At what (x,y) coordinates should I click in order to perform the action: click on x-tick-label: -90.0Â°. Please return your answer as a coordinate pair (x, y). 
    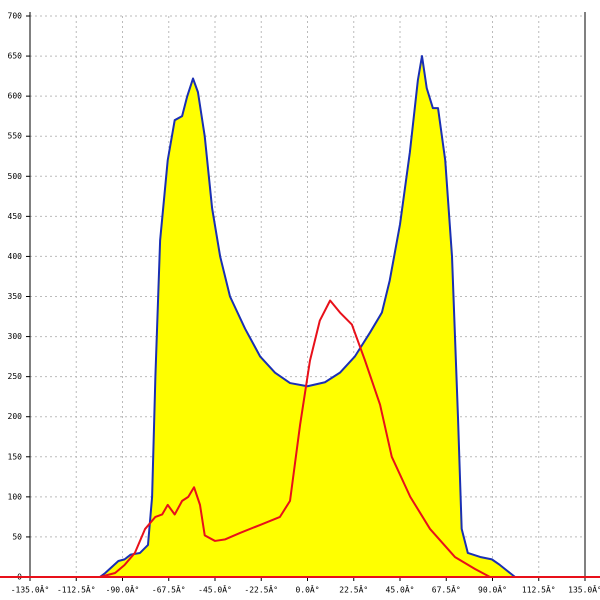
    Looking at the image, I should click on (123, 589).